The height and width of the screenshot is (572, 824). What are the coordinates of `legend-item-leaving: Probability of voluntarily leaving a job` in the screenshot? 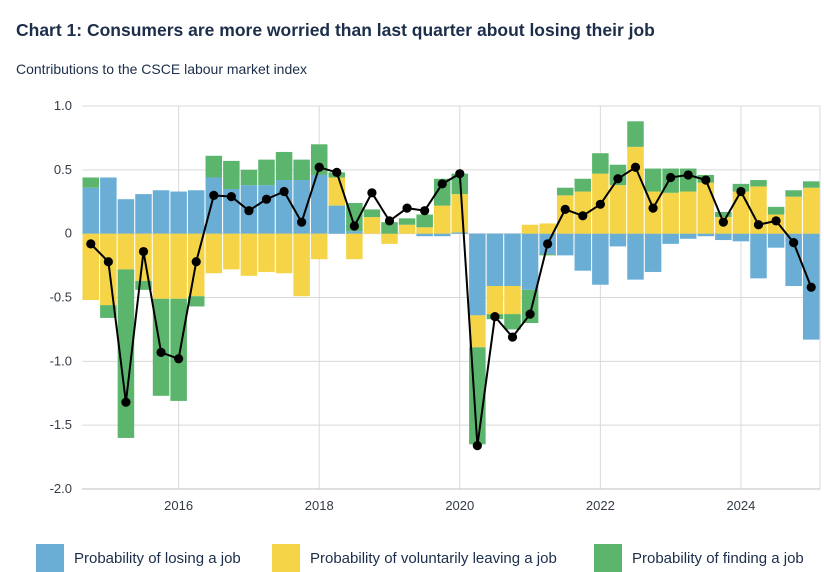 It's located at (414, 558).